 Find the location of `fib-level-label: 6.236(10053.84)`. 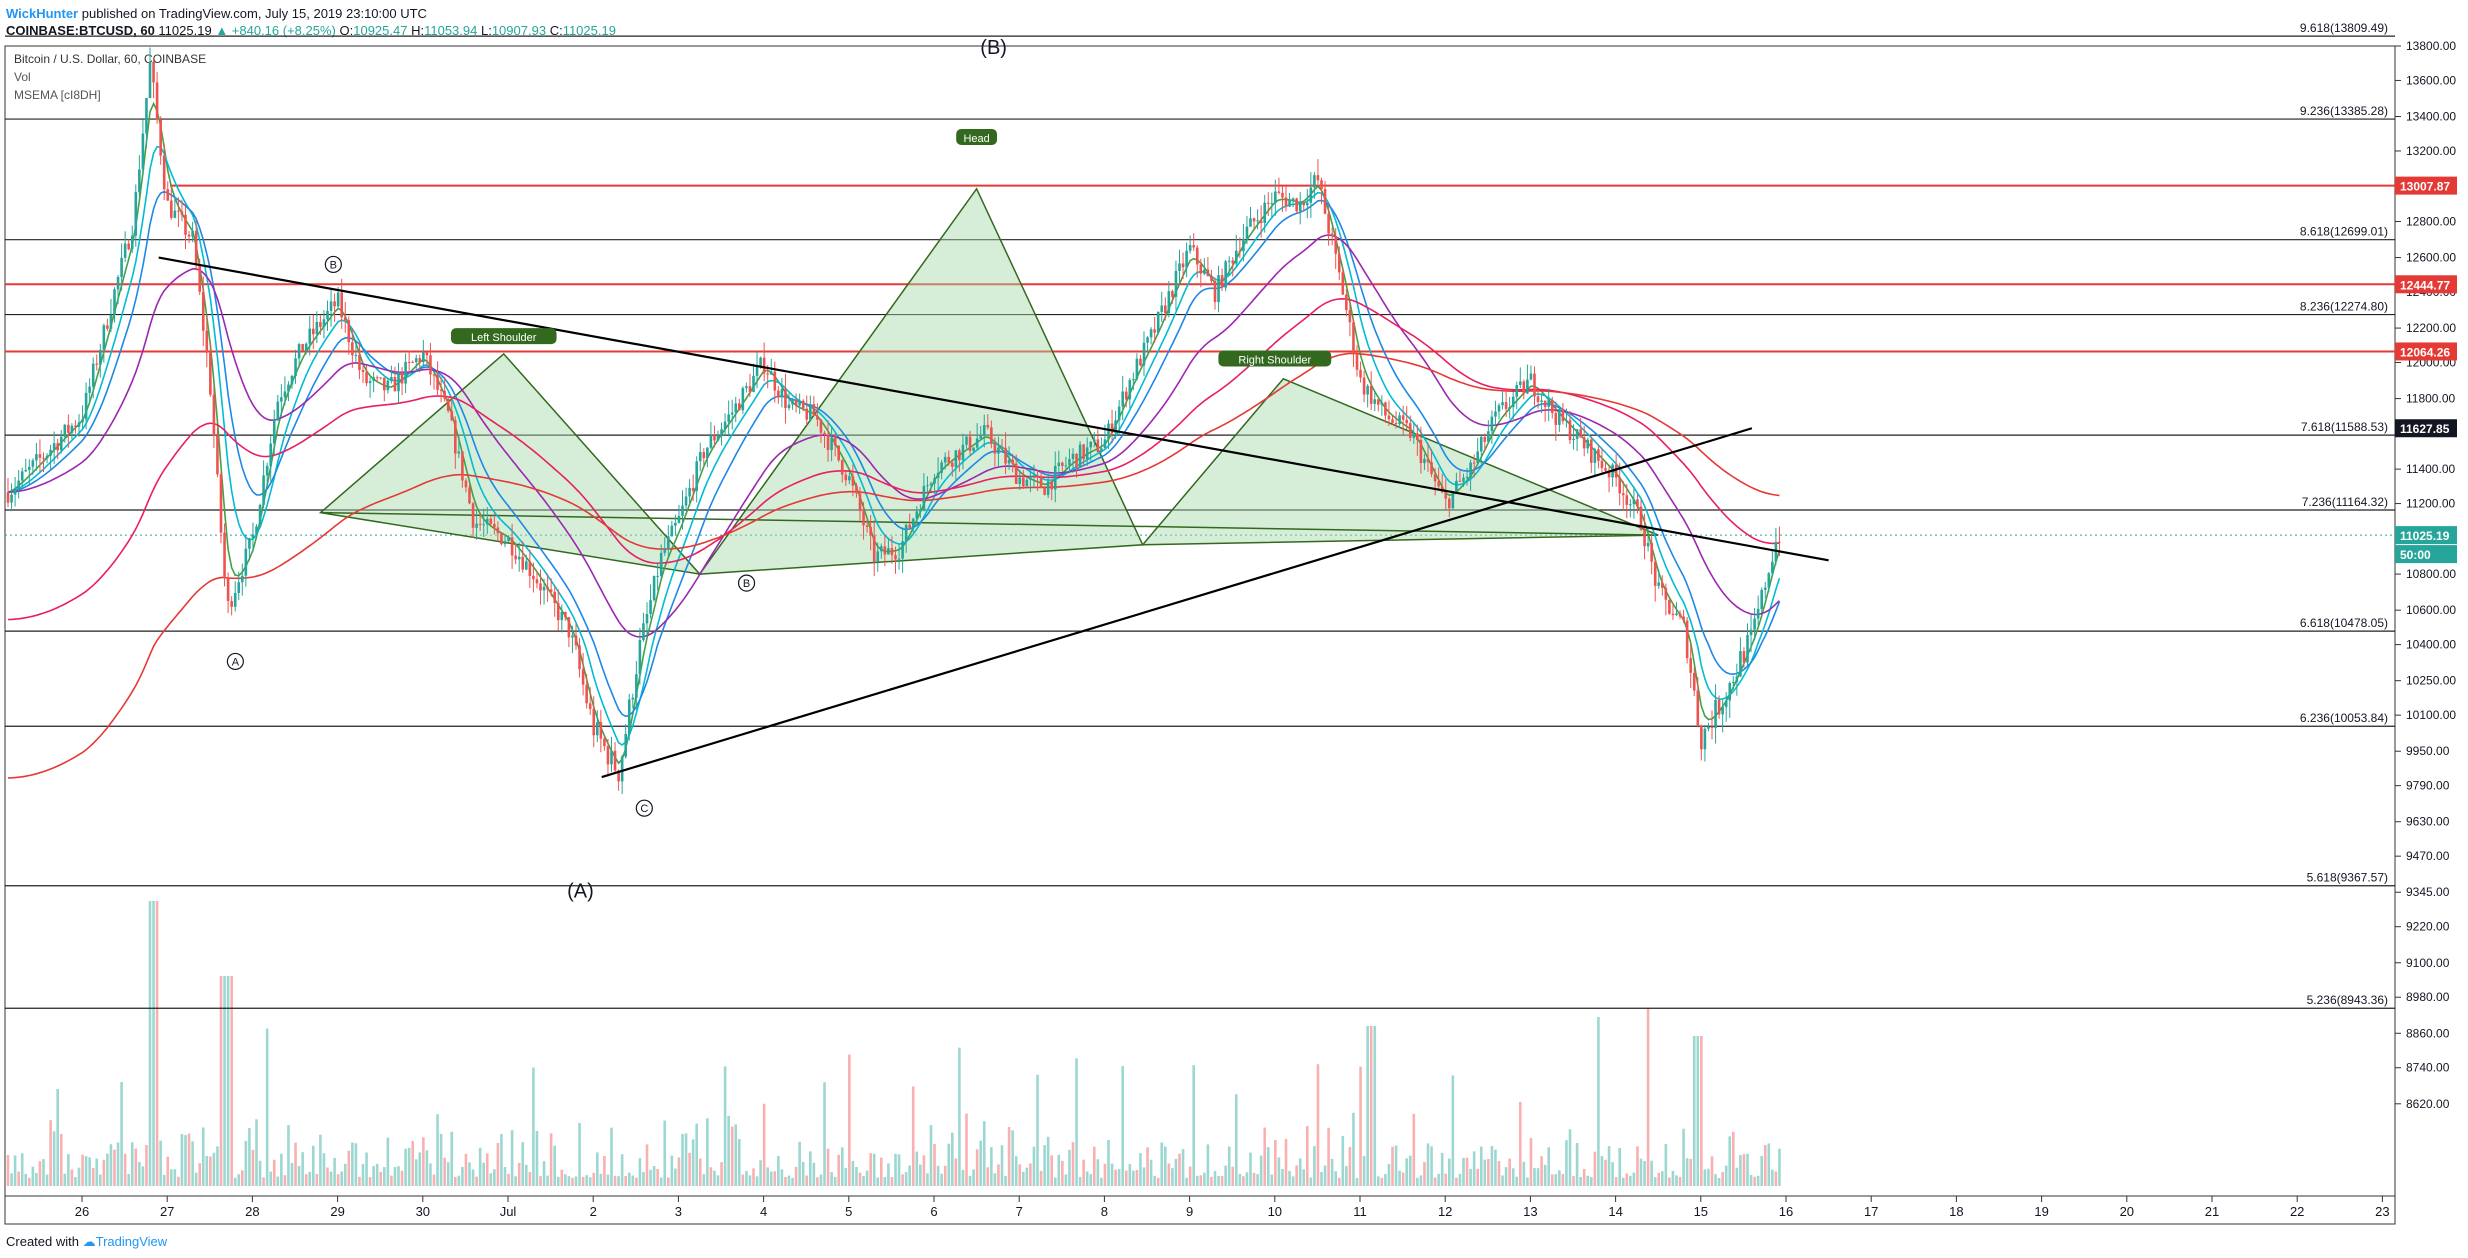

fib-level-label: 6.236(10053.84) is located at coordinates (2344, 718).